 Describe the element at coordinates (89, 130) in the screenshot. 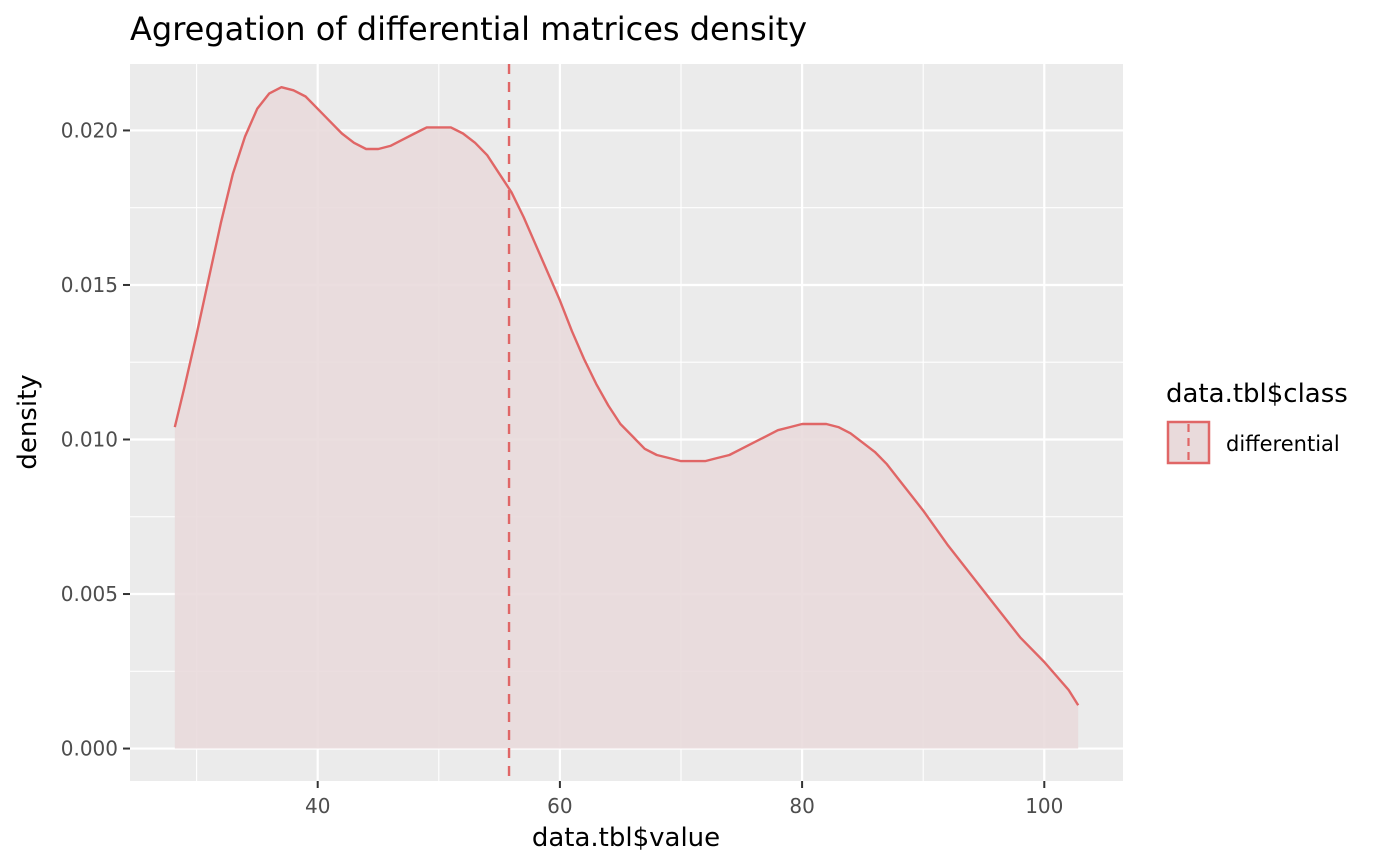

I see `y-tick-label: 0.020` at that location.